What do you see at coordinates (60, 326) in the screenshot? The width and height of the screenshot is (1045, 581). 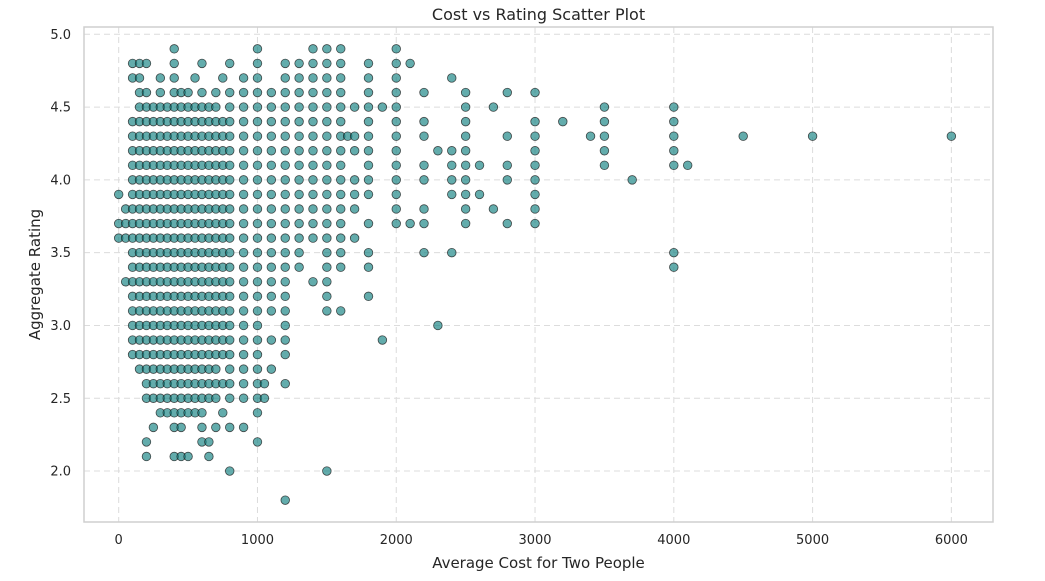 I see `y-tick-label: 3.0` at bounding box center [60, 326].